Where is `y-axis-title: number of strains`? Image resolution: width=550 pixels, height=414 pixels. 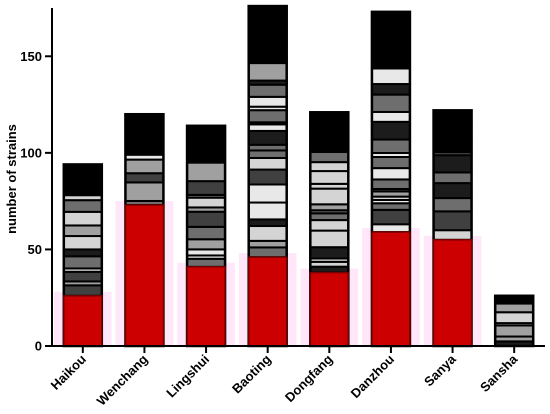
y-axis-title: number of strains is located at coordinates (11, 179).